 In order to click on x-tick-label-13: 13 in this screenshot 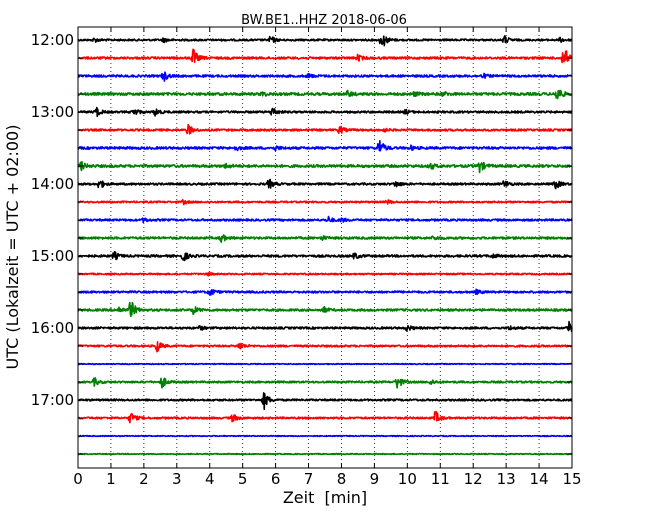, I will do `click(506, 479)`.